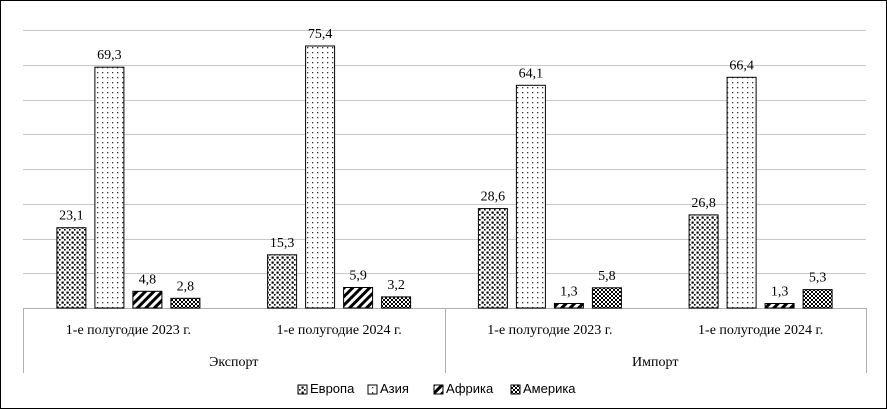  I want to click on group-label: Экспорт, so click(233, 362).